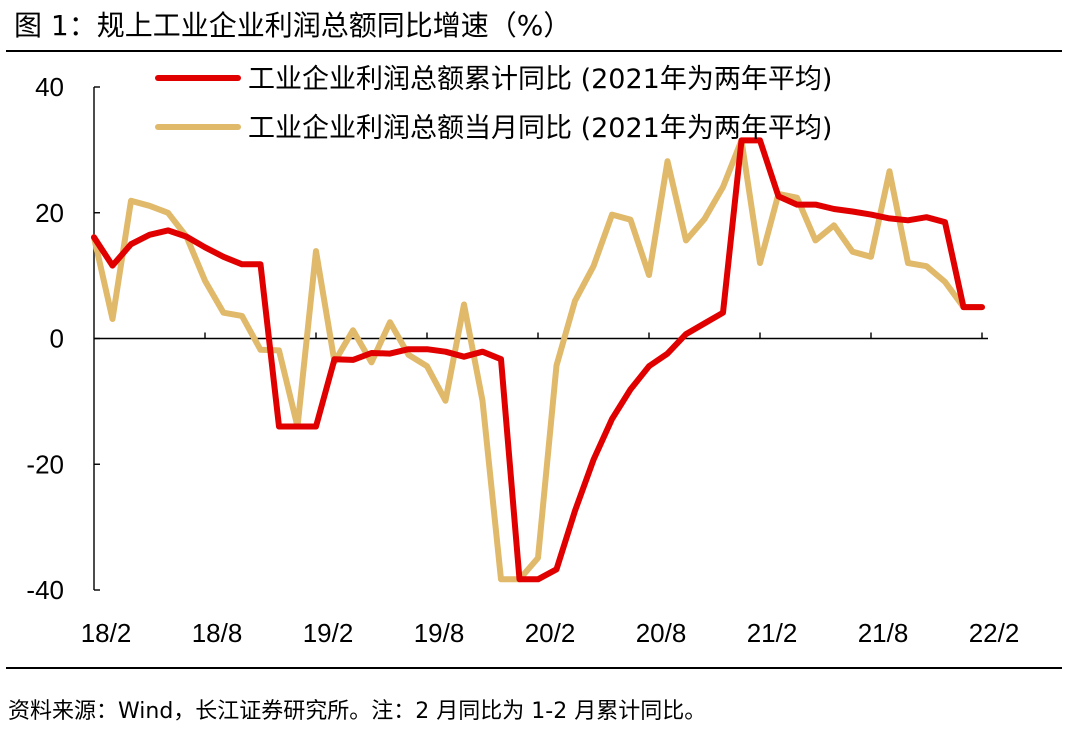 The width and height of the screenshot is (1080, 742). What do you see at coordinates (534, 668) in the screenshot?
I see `bottom-rule` at bounding box center [534, 668].